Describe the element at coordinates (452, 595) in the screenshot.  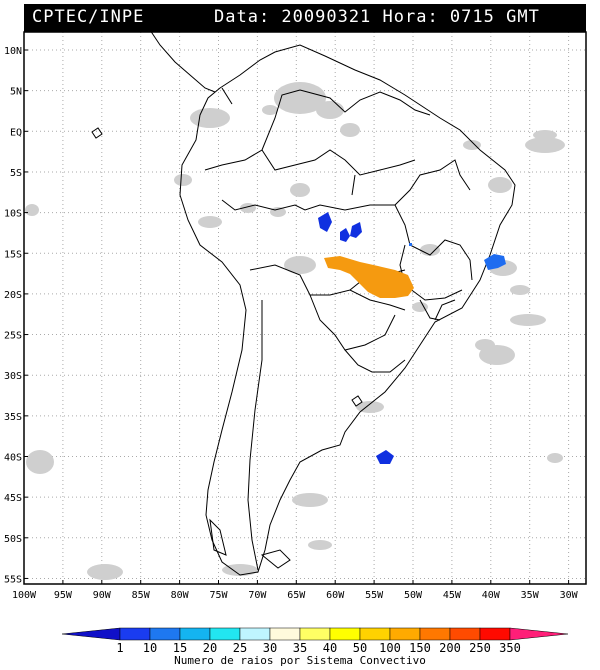
I see `lon-label: 45W` at that location.